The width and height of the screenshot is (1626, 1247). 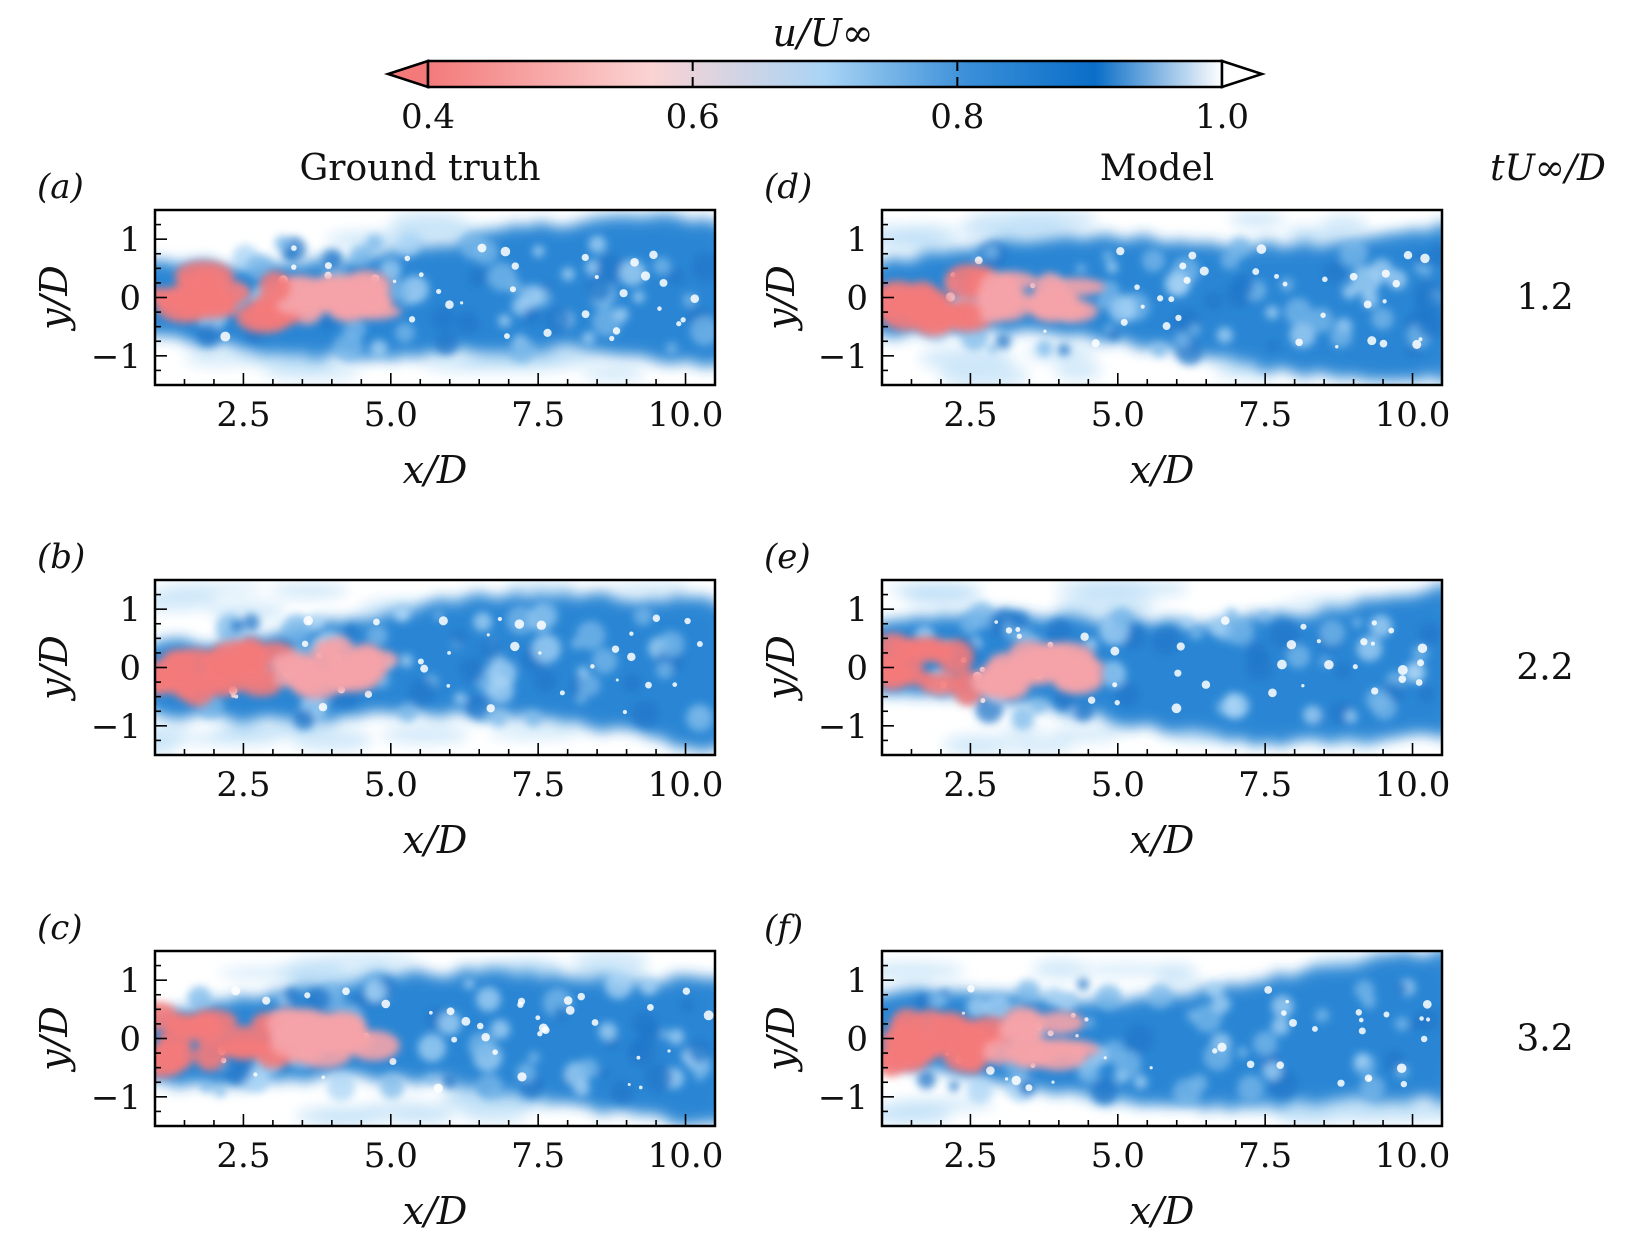 What do you see at coordinates (130, 669) in the screenshot?
I see `y-tick-label: 0` at bounding box center [130, 669].